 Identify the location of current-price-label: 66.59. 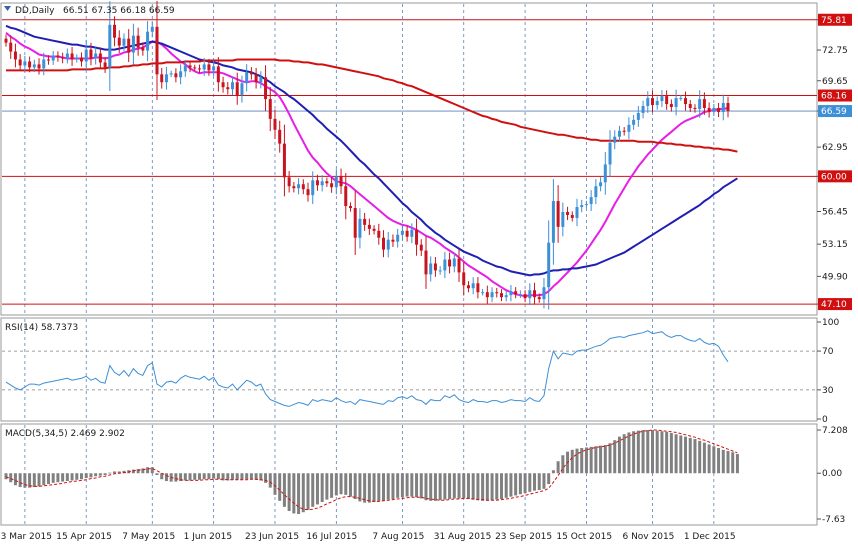
(834, 112).